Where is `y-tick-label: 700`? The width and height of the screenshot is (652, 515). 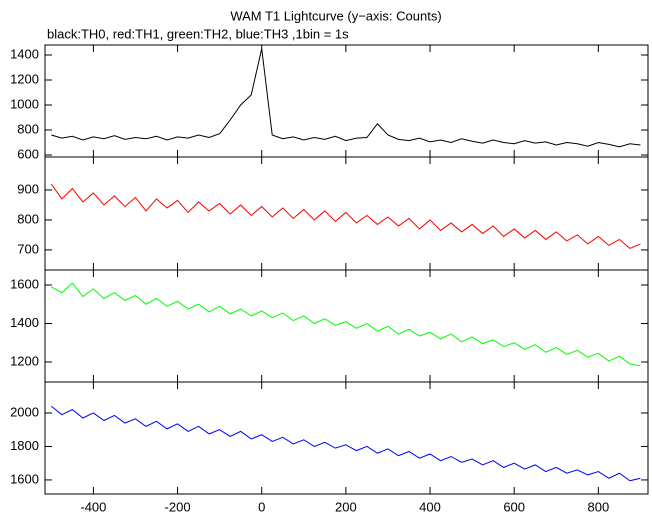
y-tick-label: 700 is located at coordinates (28, 248).